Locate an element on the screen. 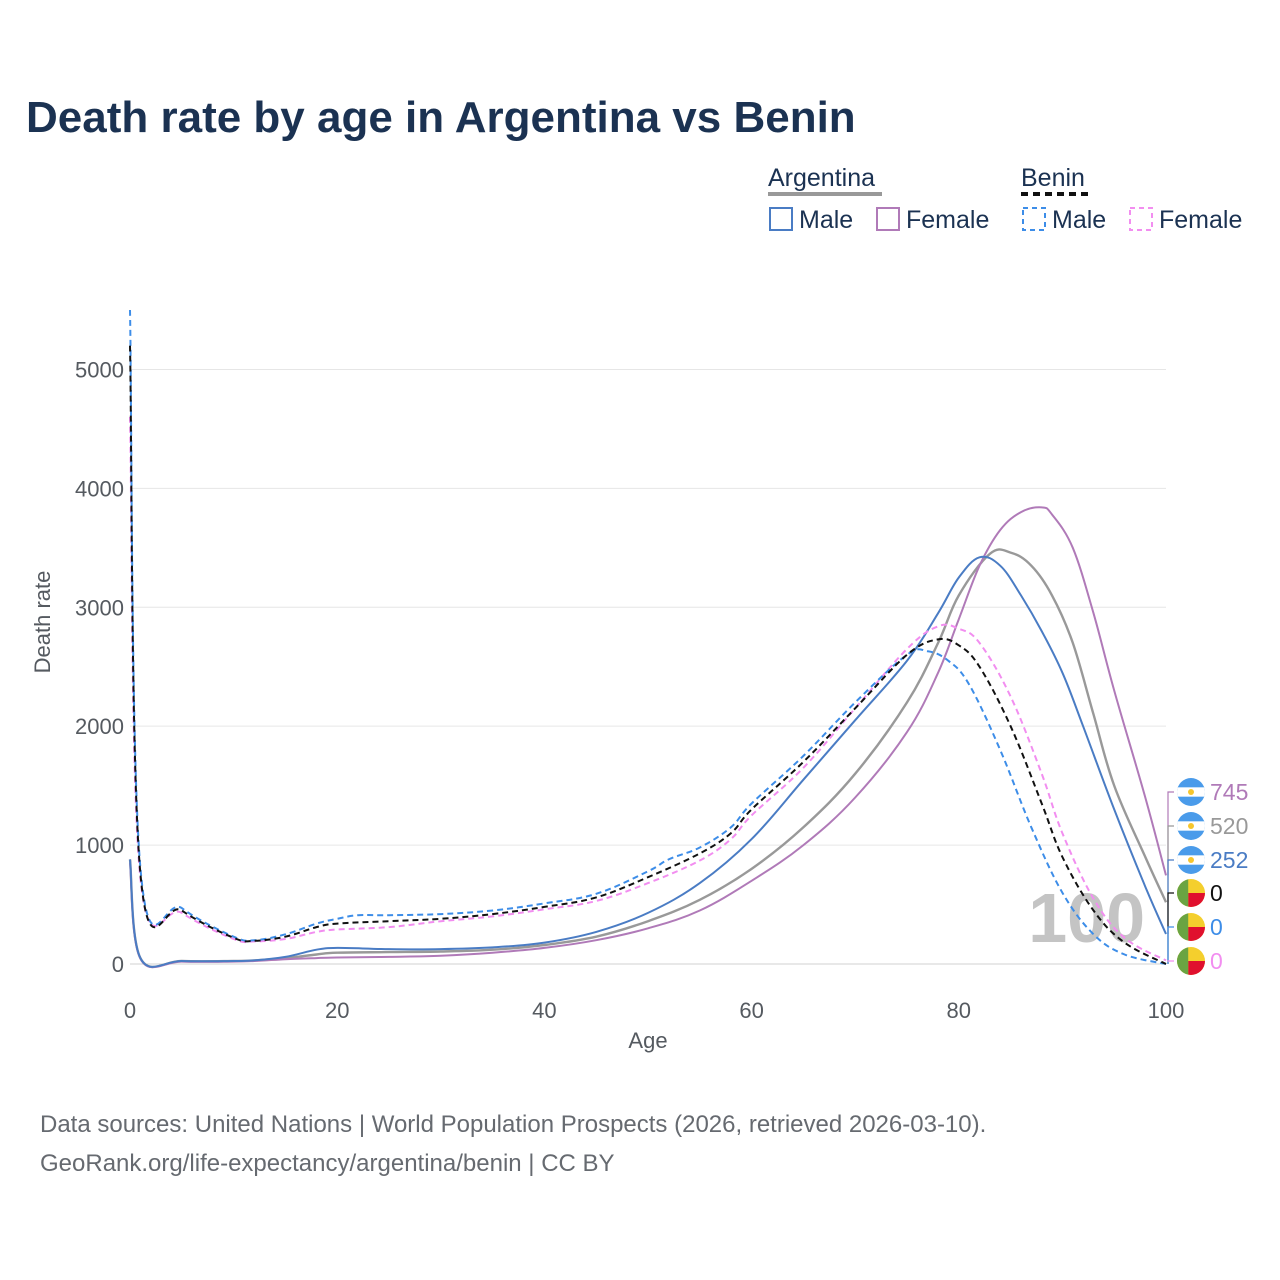  legend-swatch-argentina-female is located at coordinates (888, 219).